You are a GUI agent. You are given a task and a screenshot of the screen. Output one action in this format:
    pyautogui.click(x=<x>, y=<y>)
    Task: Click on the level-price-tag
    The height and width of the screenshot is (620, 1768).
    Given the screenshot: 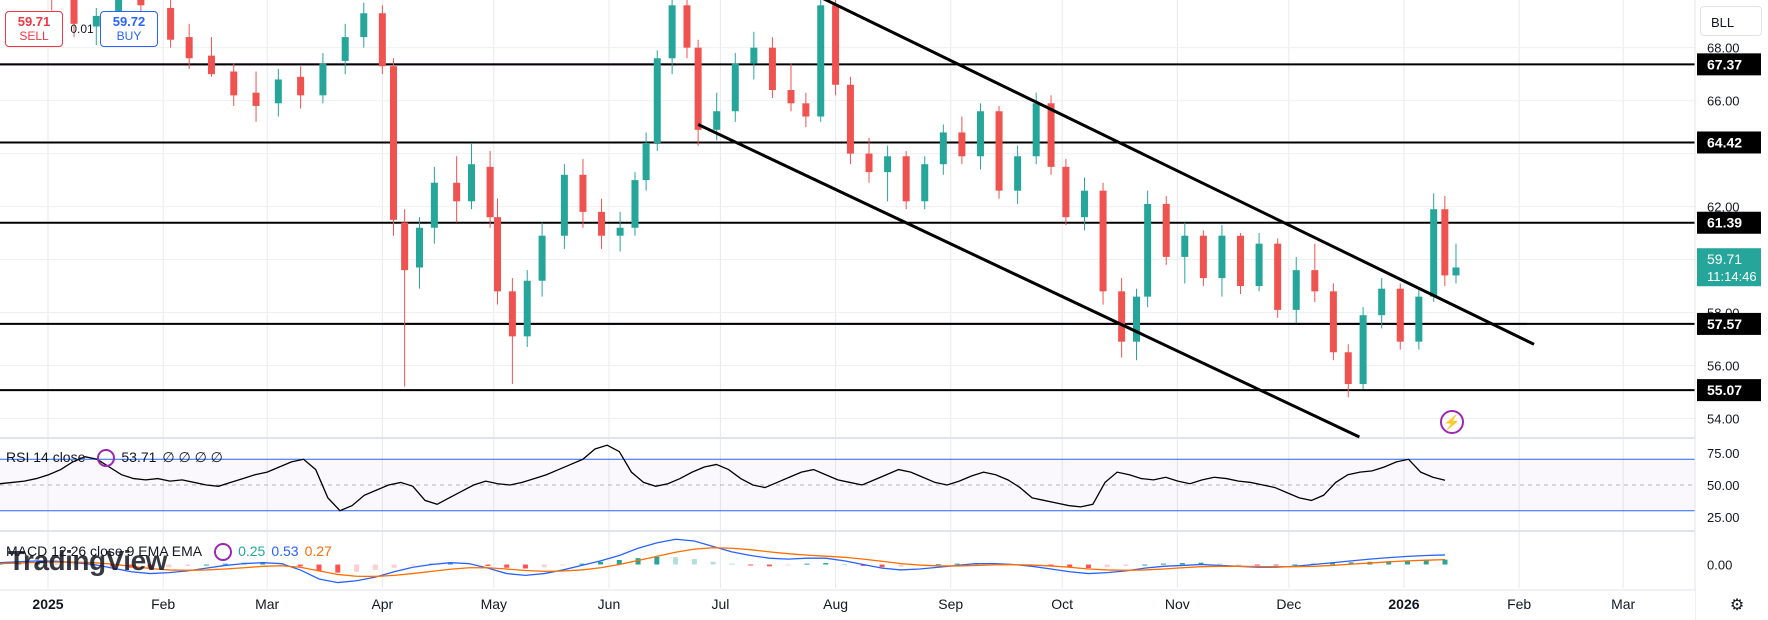 What is the action you would take?
    pyautogui.click(x=1729, y=64)
    